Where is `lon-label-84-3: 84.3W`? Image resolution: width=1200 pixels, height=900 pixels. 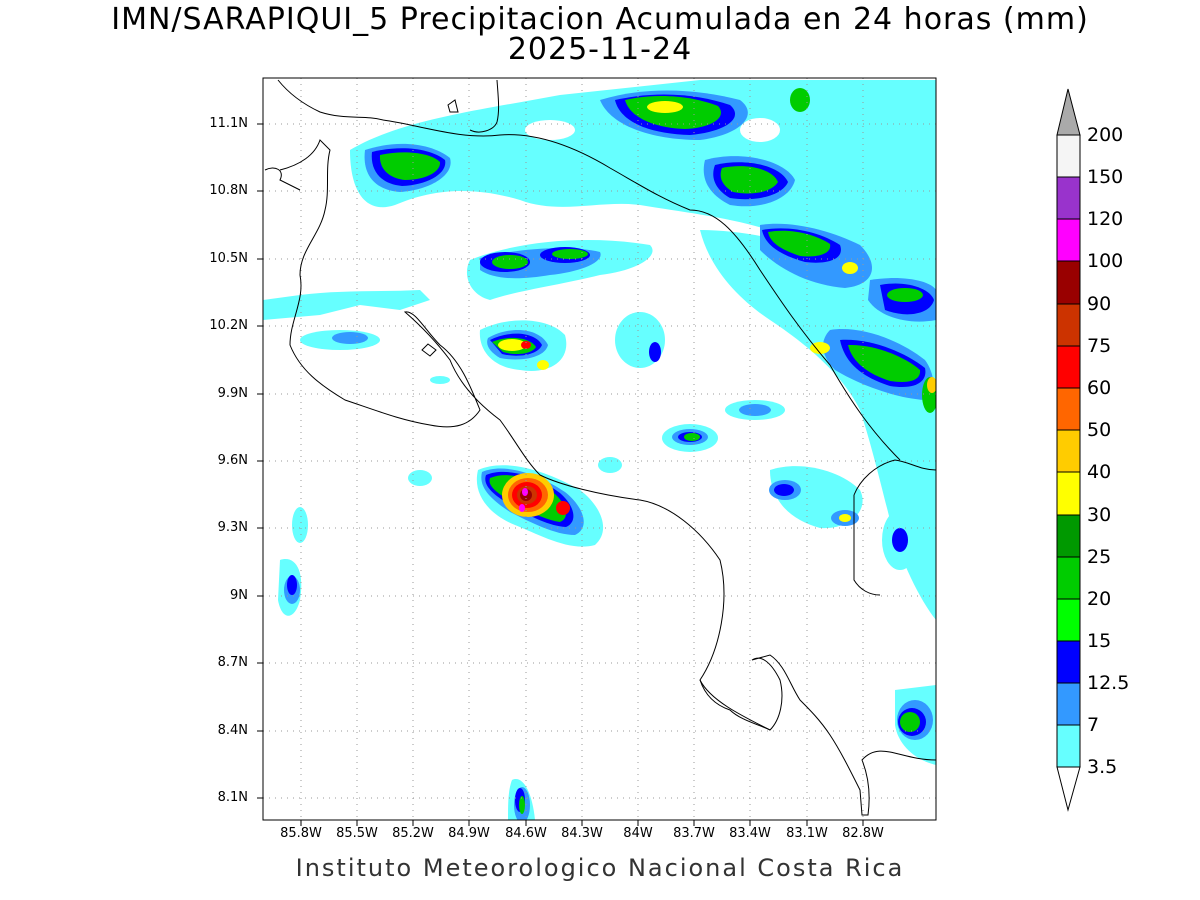
lon-label-84-3: 84.3W is located at coordinates (582, 833).